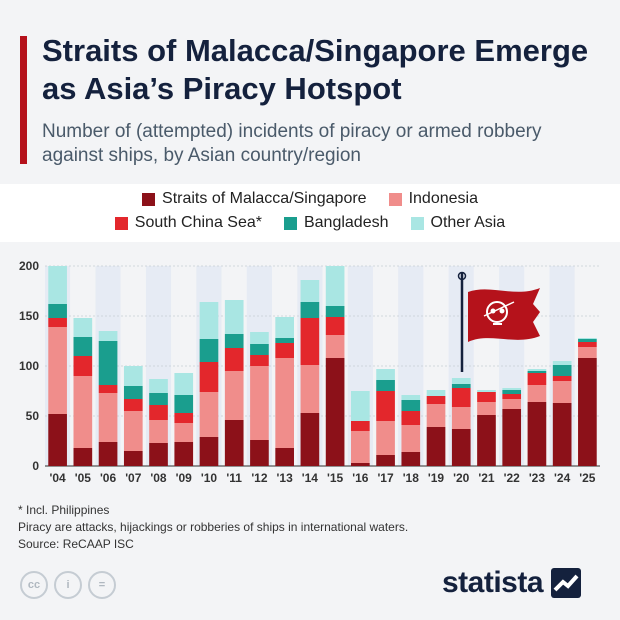 This screenshot has width=620, height=620. Describe the element at coordinates (209, 478) in the screenshot. I see `x-tick-label: '10` at that location.